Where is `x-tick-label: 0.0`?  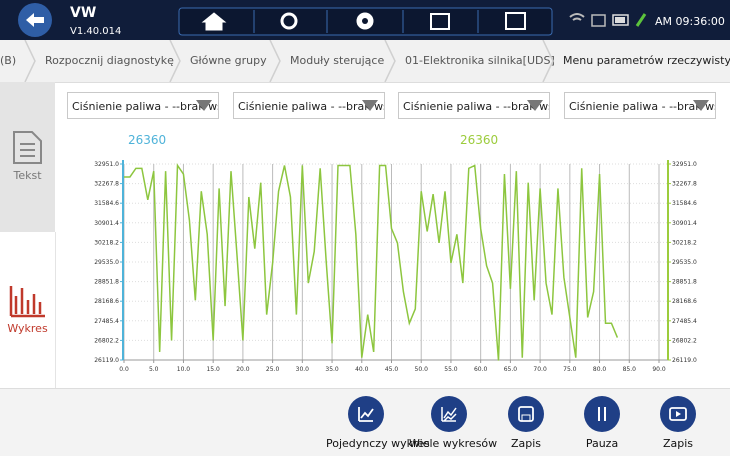 x-tick-label: 0.0 is located at coordinates (124, 369).